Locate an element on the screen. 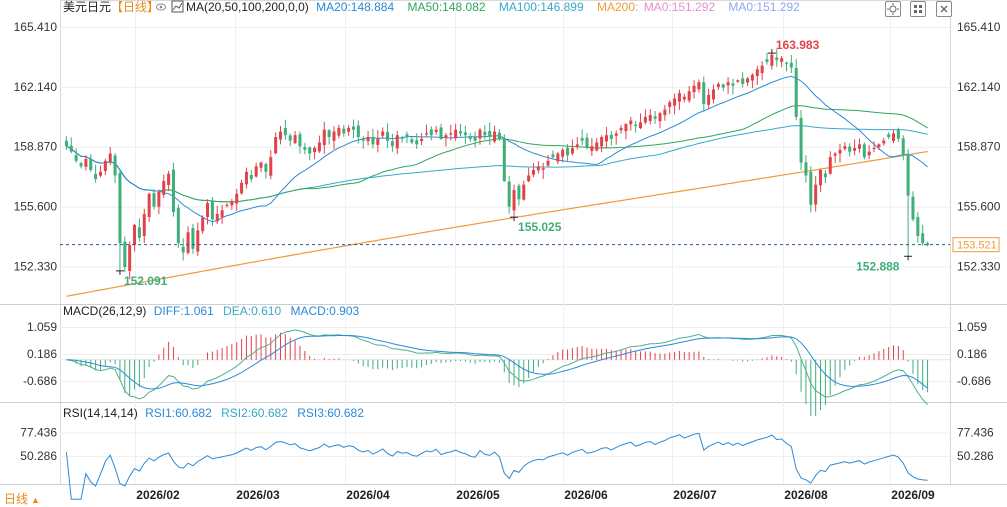 The width and height of the screenshot is (1007, 507). close-icon is located at coordinates (944, 9).